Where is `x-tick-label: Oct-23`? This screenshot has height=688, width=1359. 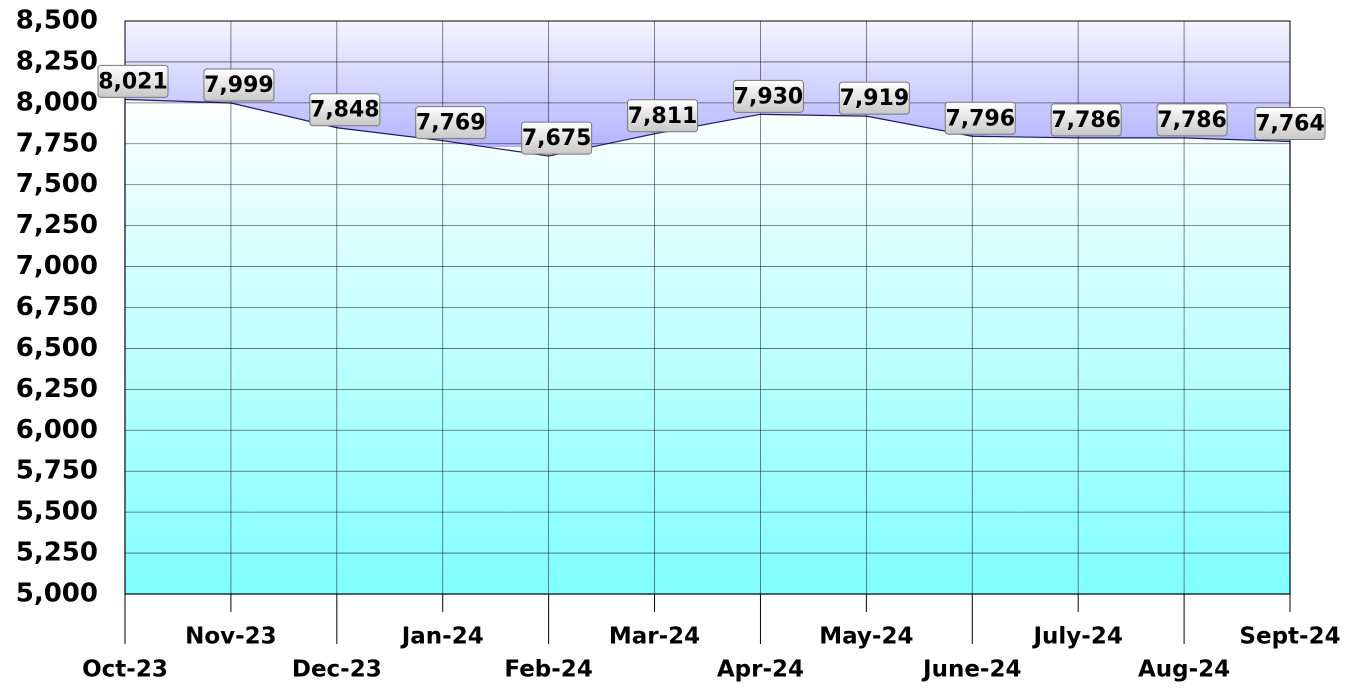 x-tick-label: Oct-23 is located at coordinates (125, 670).